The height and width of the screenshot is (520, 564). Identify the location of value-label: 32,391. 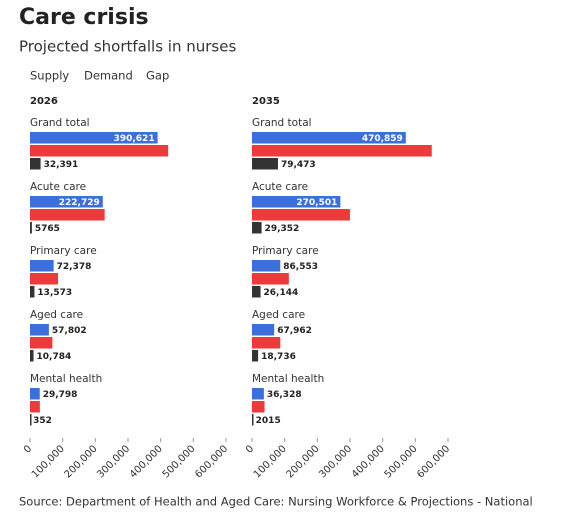
(61, 165).